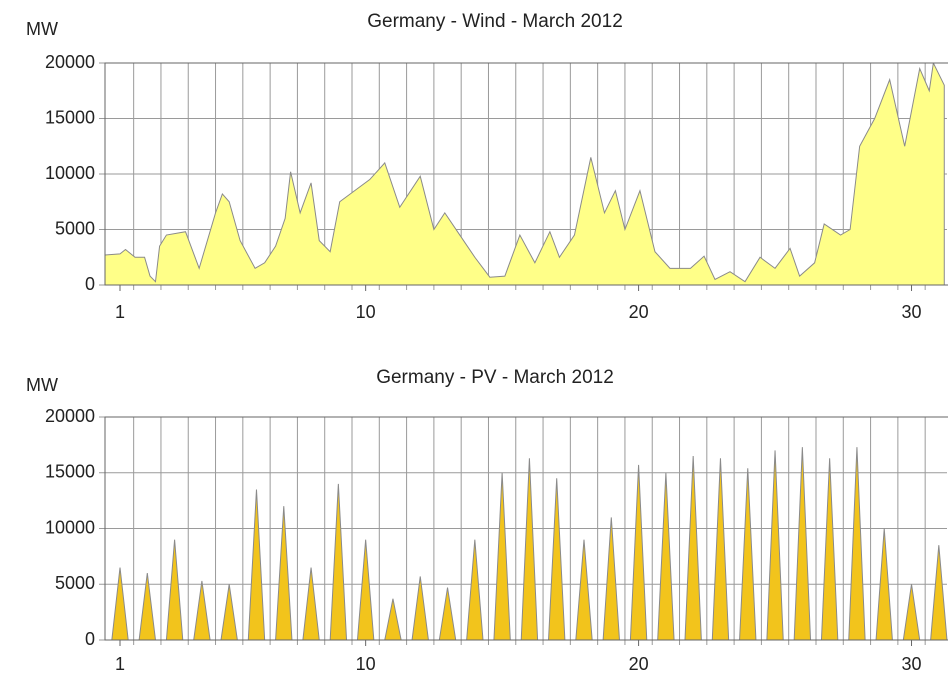  I want to click on chart-title: Germany - Wind - March 2012, so click(495, 21).